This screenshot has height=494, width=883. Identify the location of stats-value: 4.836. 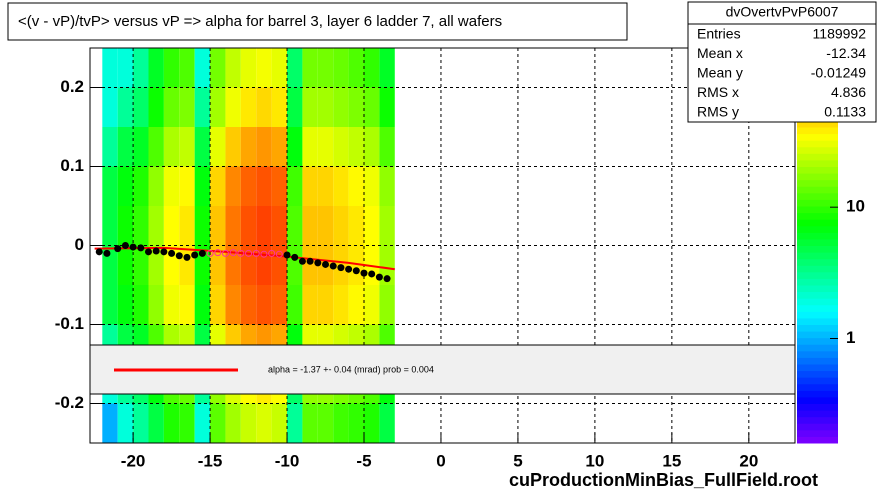
(848, 92).